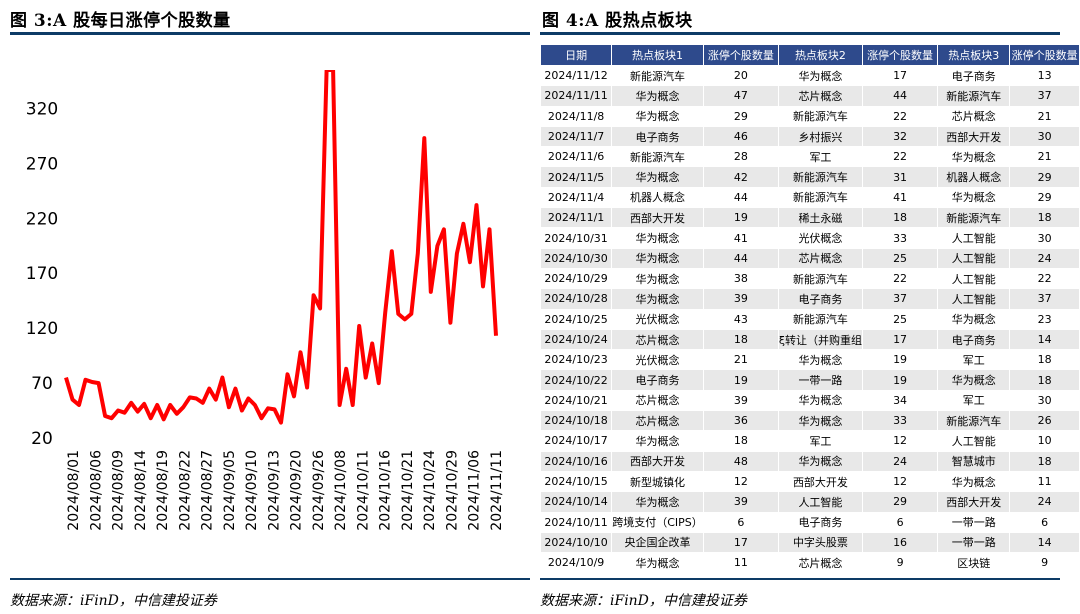 The width and height of the screenshot is (1080, 614). What do you see at coordinates (1044, 157) in the screenshot?
I see `table-cell: 21` at bounding box center [1044, 157].